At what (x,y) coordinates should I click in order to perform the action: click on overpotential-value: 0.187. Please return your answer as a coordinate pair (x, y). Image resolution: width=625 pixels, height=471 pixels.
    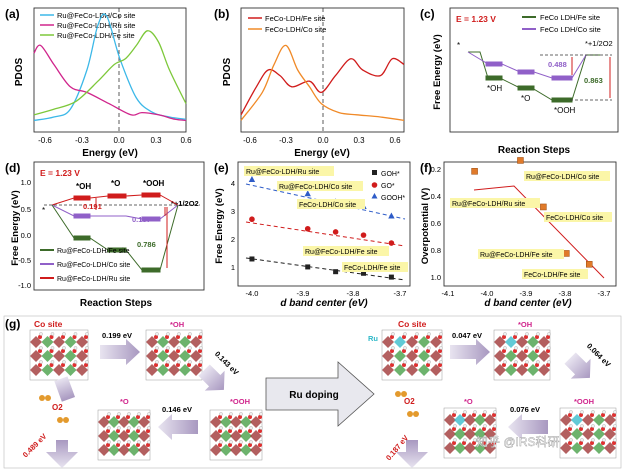
    Looking at the image, I should click on (141, 219).